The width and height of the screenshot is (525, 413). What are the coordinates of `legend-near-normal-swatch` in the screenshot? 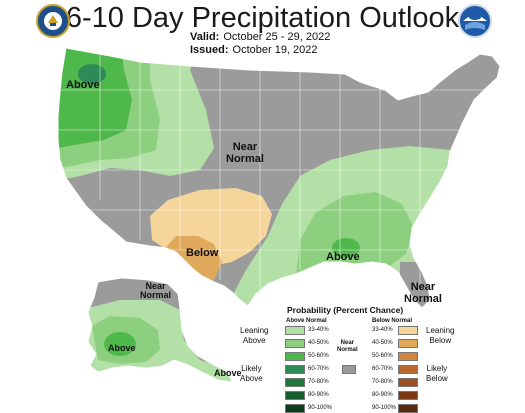 It's located at (349, 369).